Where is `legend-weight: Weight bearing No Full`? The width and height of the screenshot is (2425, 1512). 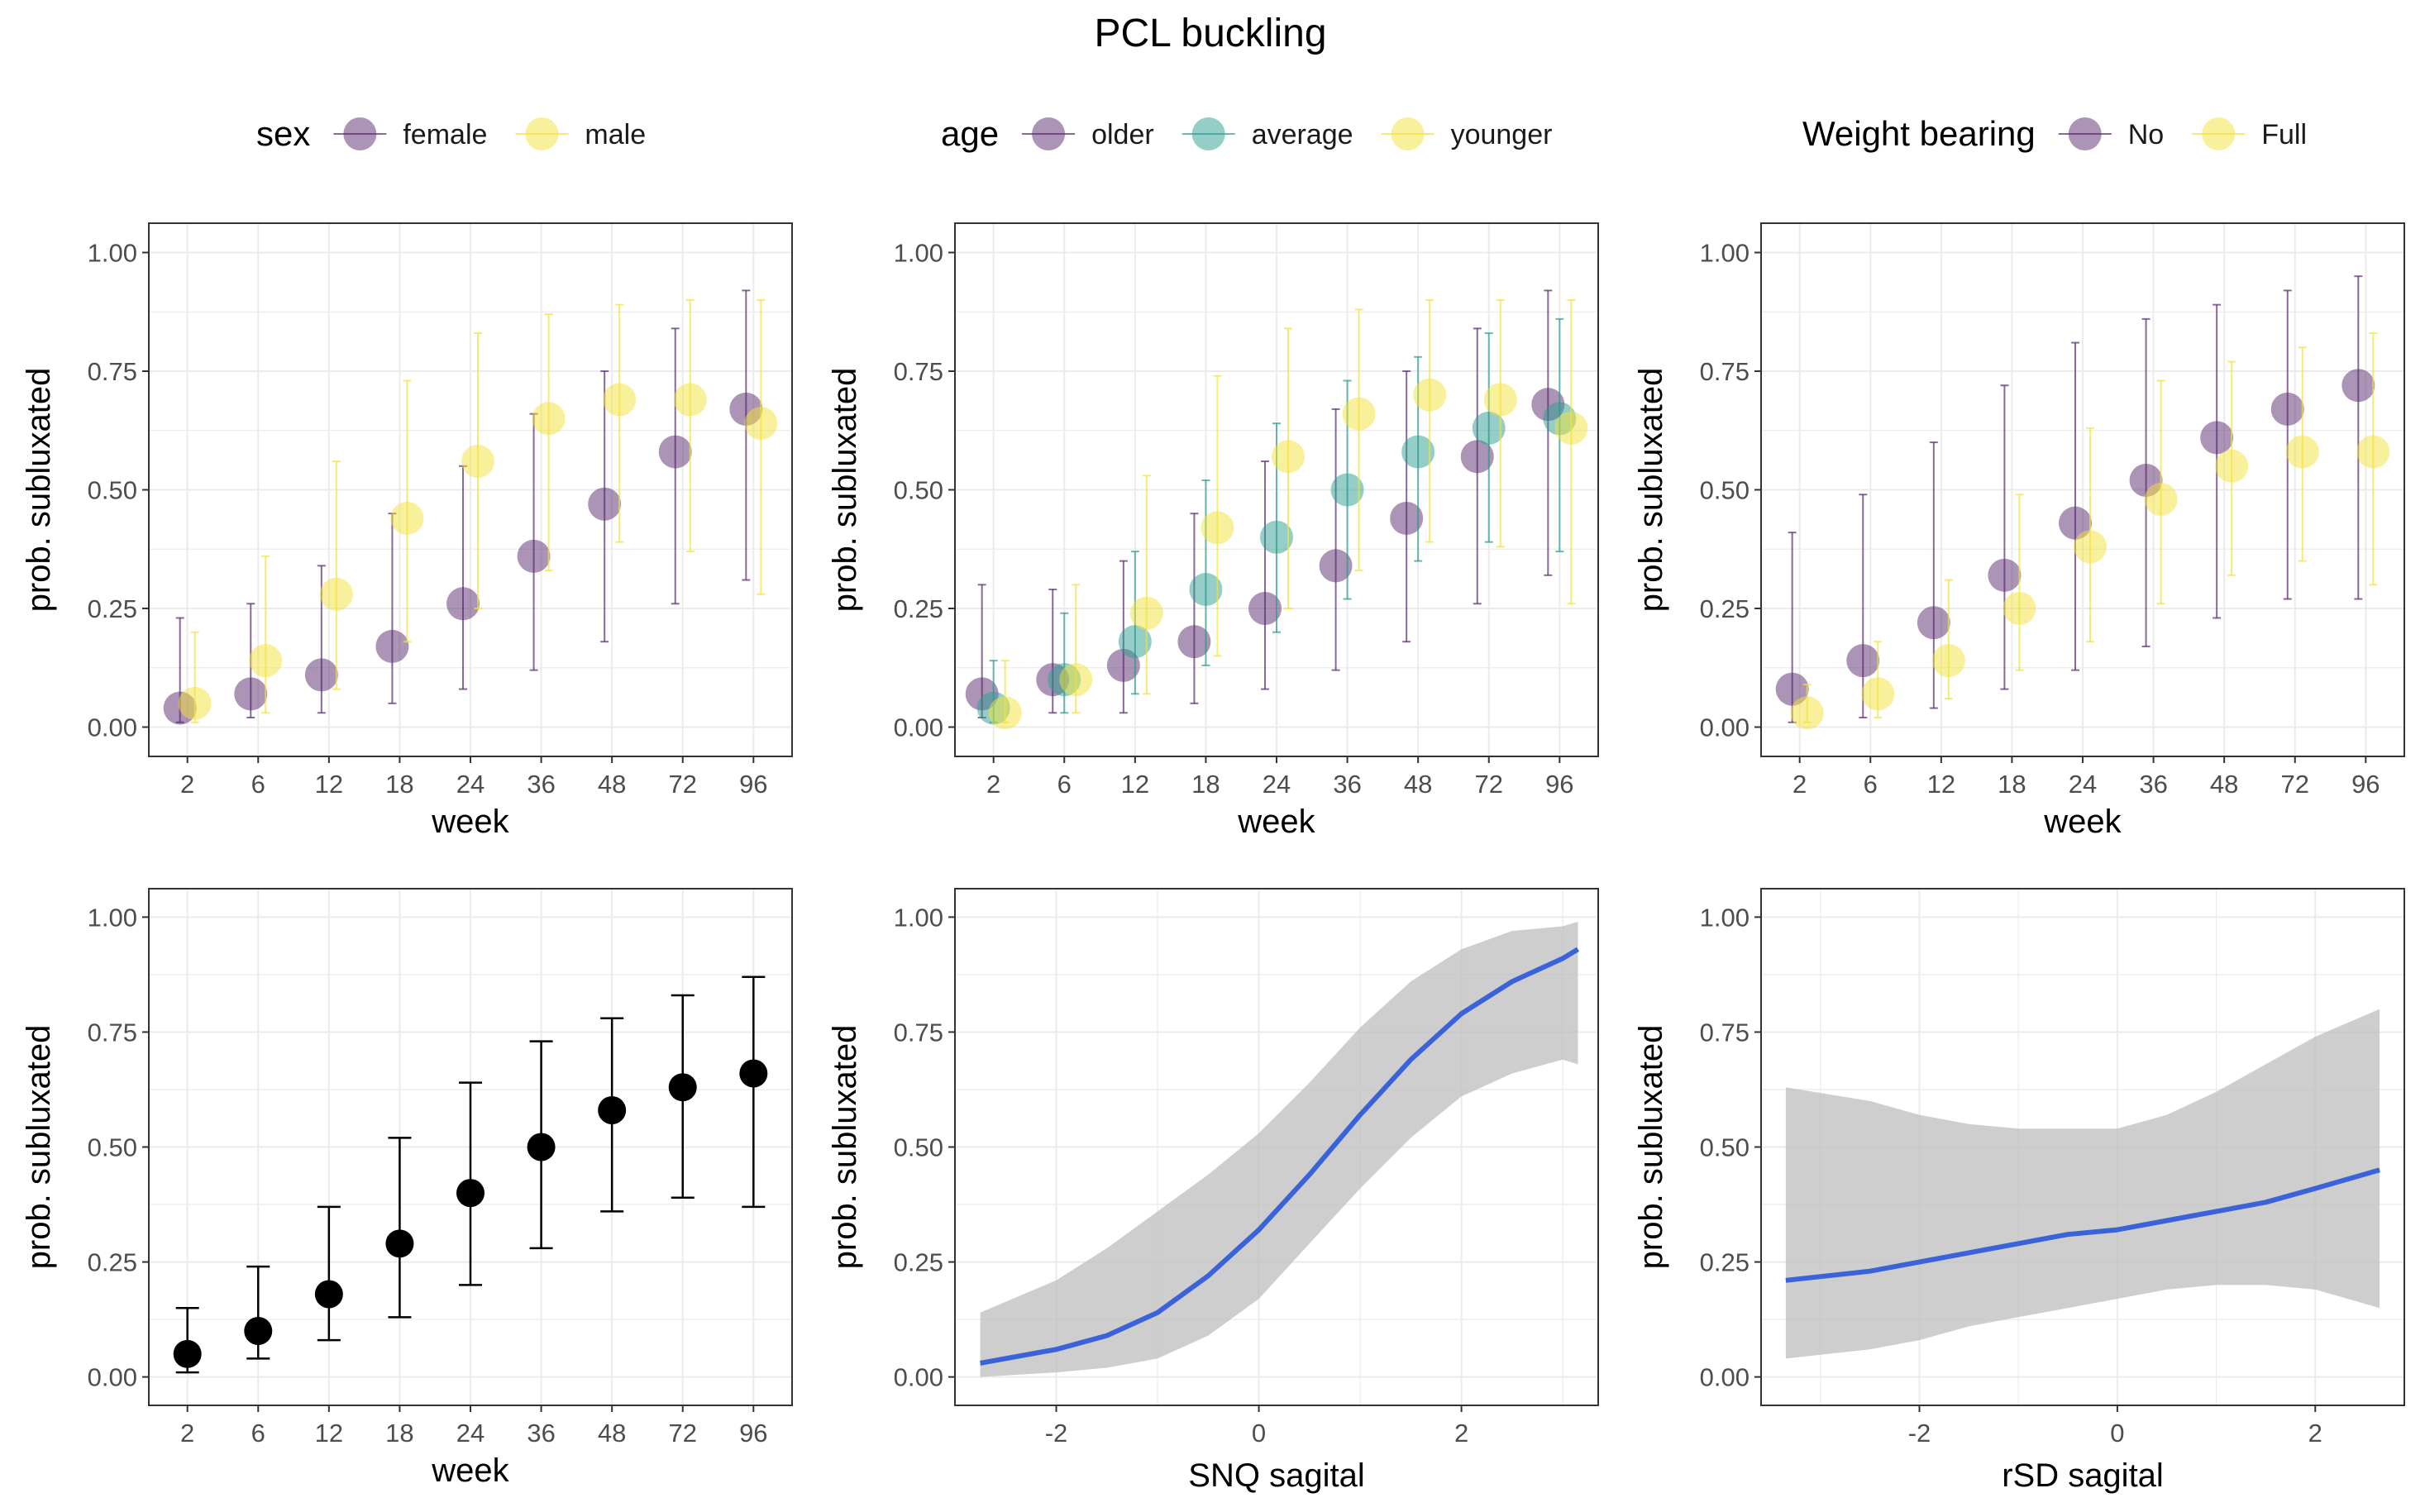
legend-weight: Weight bearing No Full is located at coordinates (2054, 133).